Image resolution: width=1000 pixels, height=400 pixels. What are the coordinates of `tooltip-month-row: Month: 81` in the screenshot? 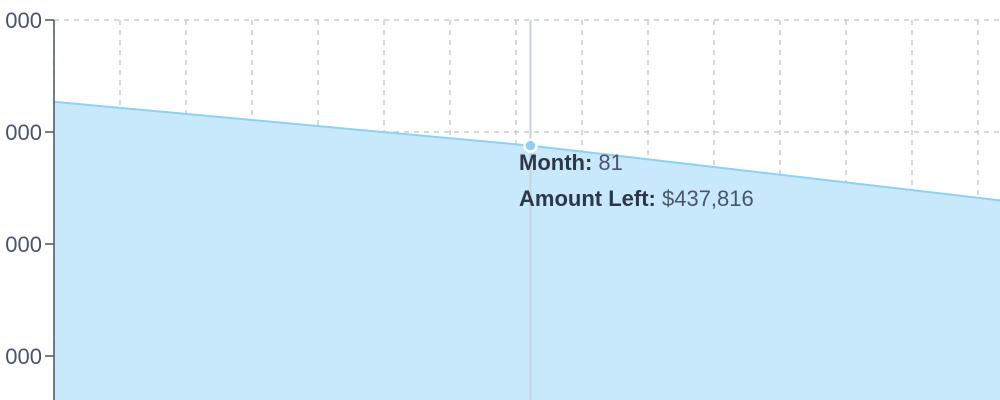 It's located at (636, 163).